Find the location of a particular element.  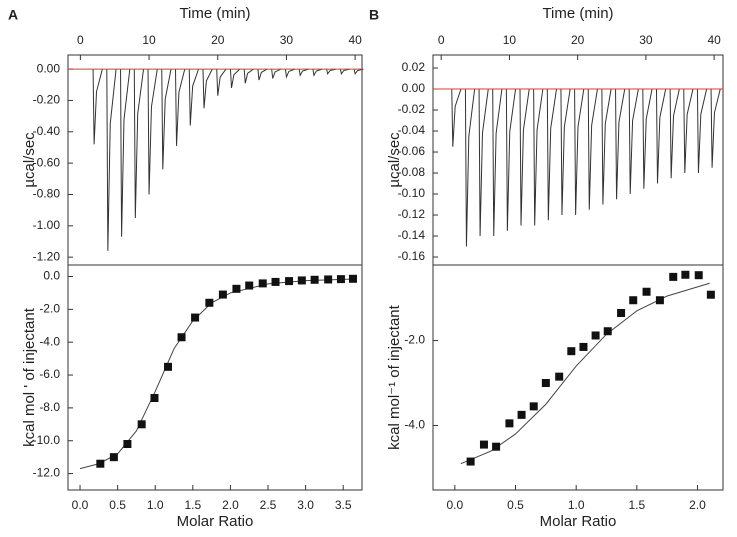

x-tick-label: 1.0 is located at coordinates (155, 505).